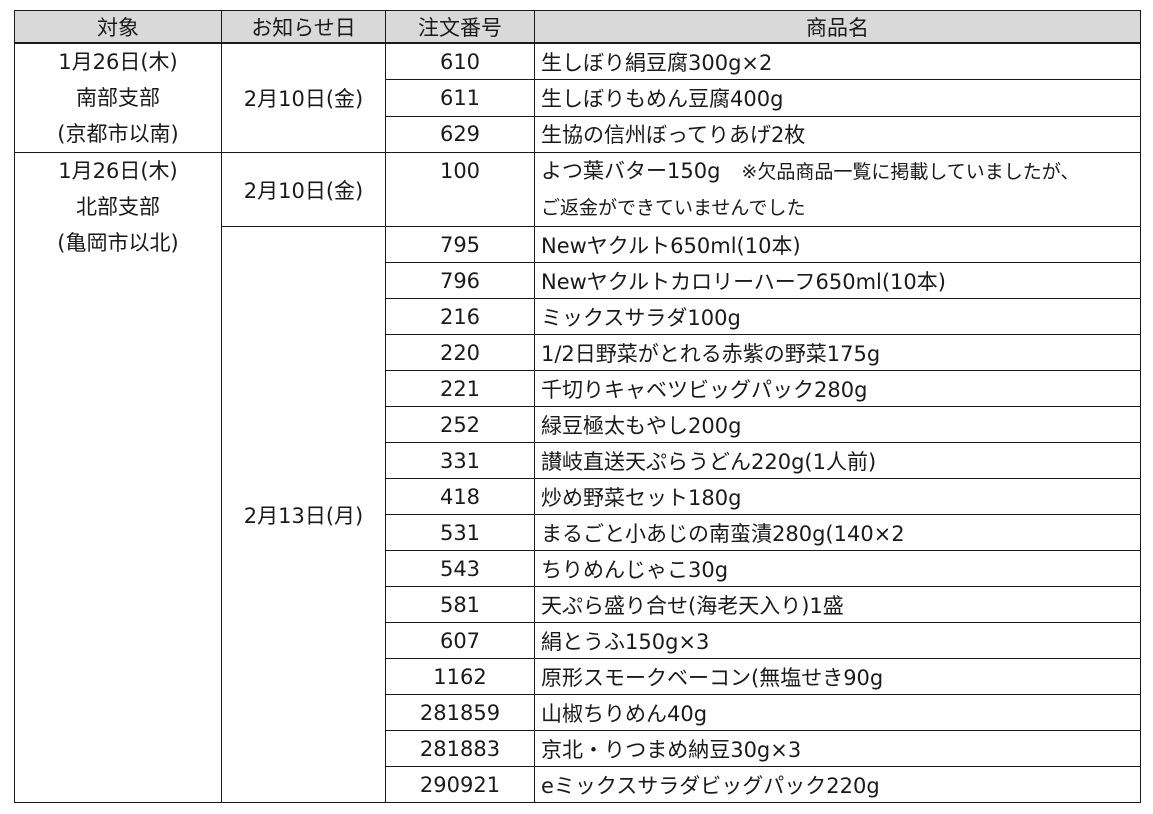 This screenshot has height=814, width=1153. Describe the element at coordinates (460, 640) in the screenshot. I see `order-number-cell: 607` at that location.